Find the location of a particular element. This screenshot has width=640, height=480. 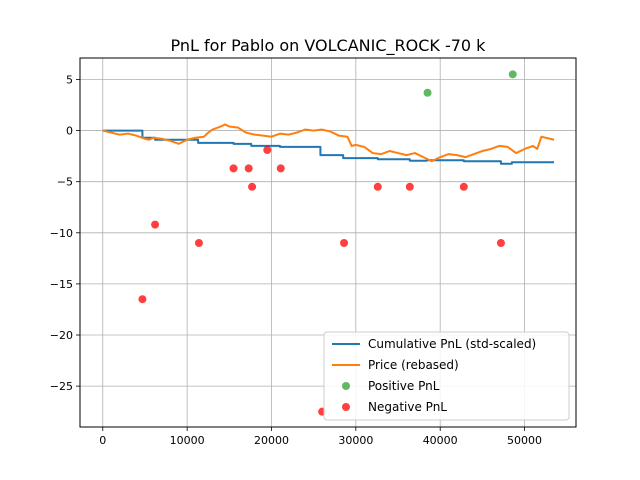

x-tick-label: 10000 is located at coordinates (187, 440).